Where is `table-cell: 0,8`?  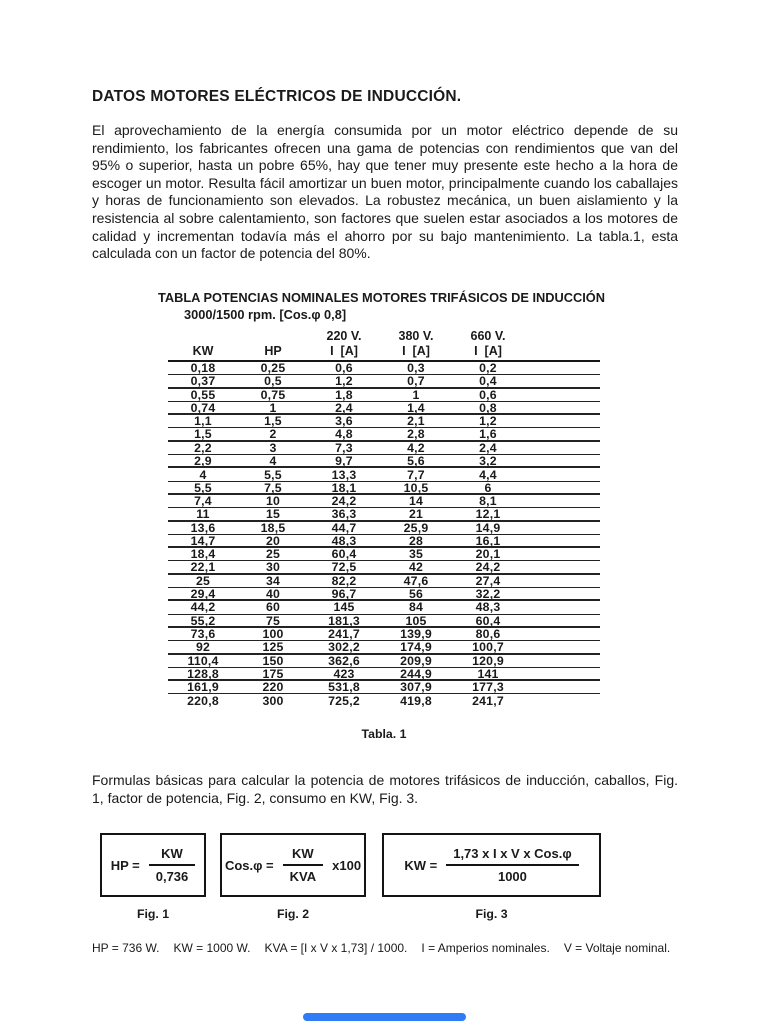 table-cell: 0,8 is located at coordinates (488, 407).